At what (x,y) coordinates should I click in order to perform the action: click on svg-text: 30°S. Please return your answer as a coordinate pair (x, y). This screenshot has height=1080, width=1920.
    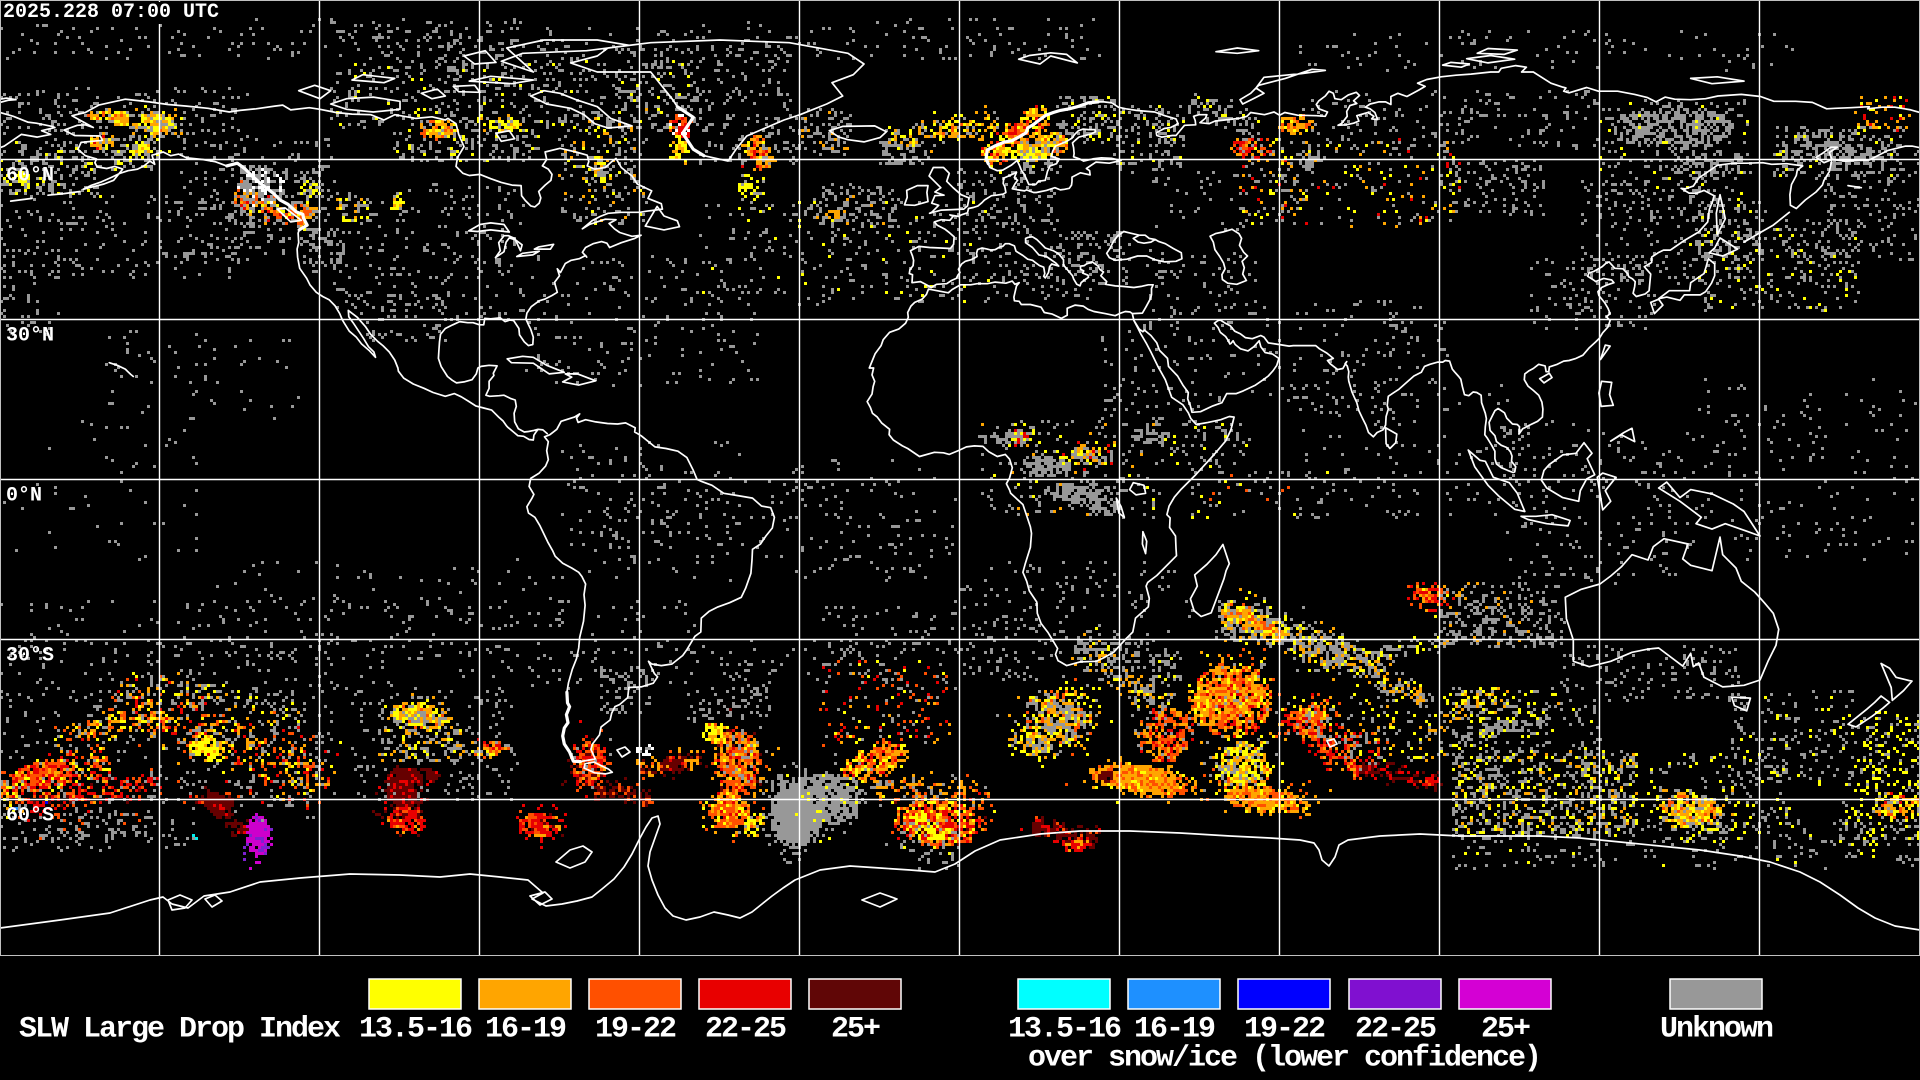
    Looking at the image, I should click on (30, 656).